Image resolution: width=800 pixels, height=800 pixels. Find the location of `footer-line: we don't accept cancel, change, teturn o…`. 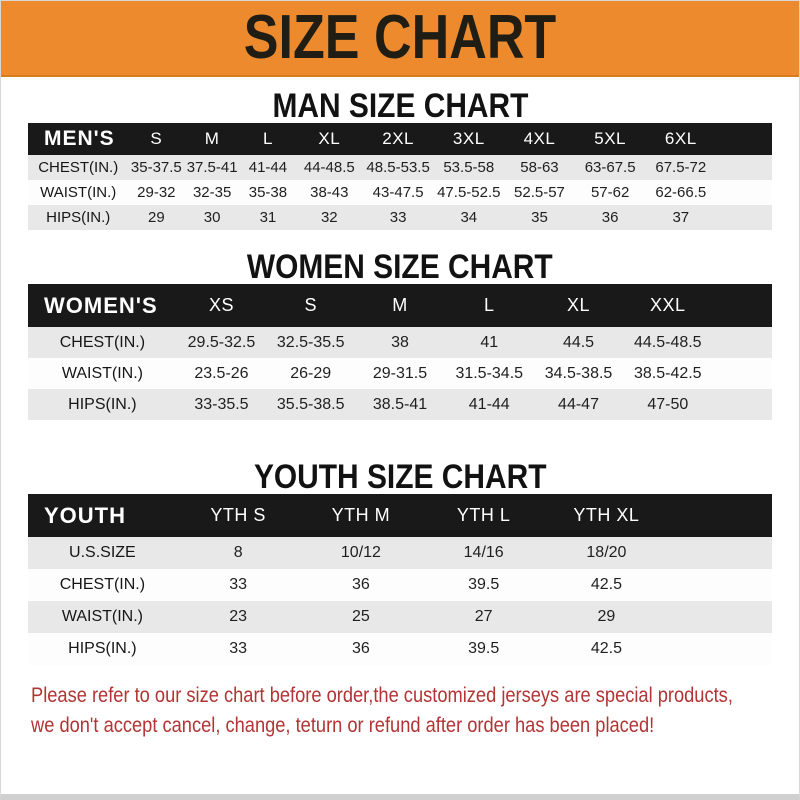

footer-line: we don't accept cancel, change, teturn o… is located at coordinates (415, 725).